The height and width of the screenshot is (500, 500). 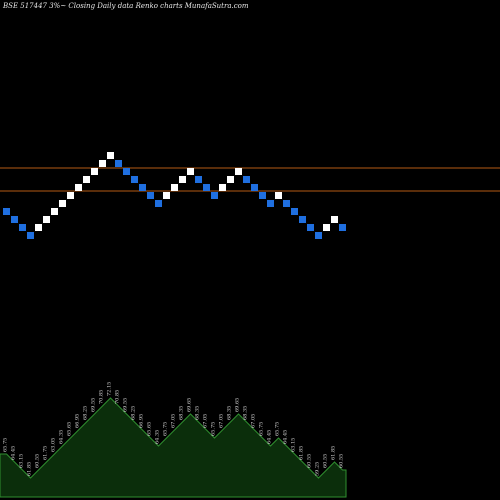 What do you see at coordinates (54, 445) in the screenshot?
I see `volume-label: 63.05` at bounding box center [54, 445].